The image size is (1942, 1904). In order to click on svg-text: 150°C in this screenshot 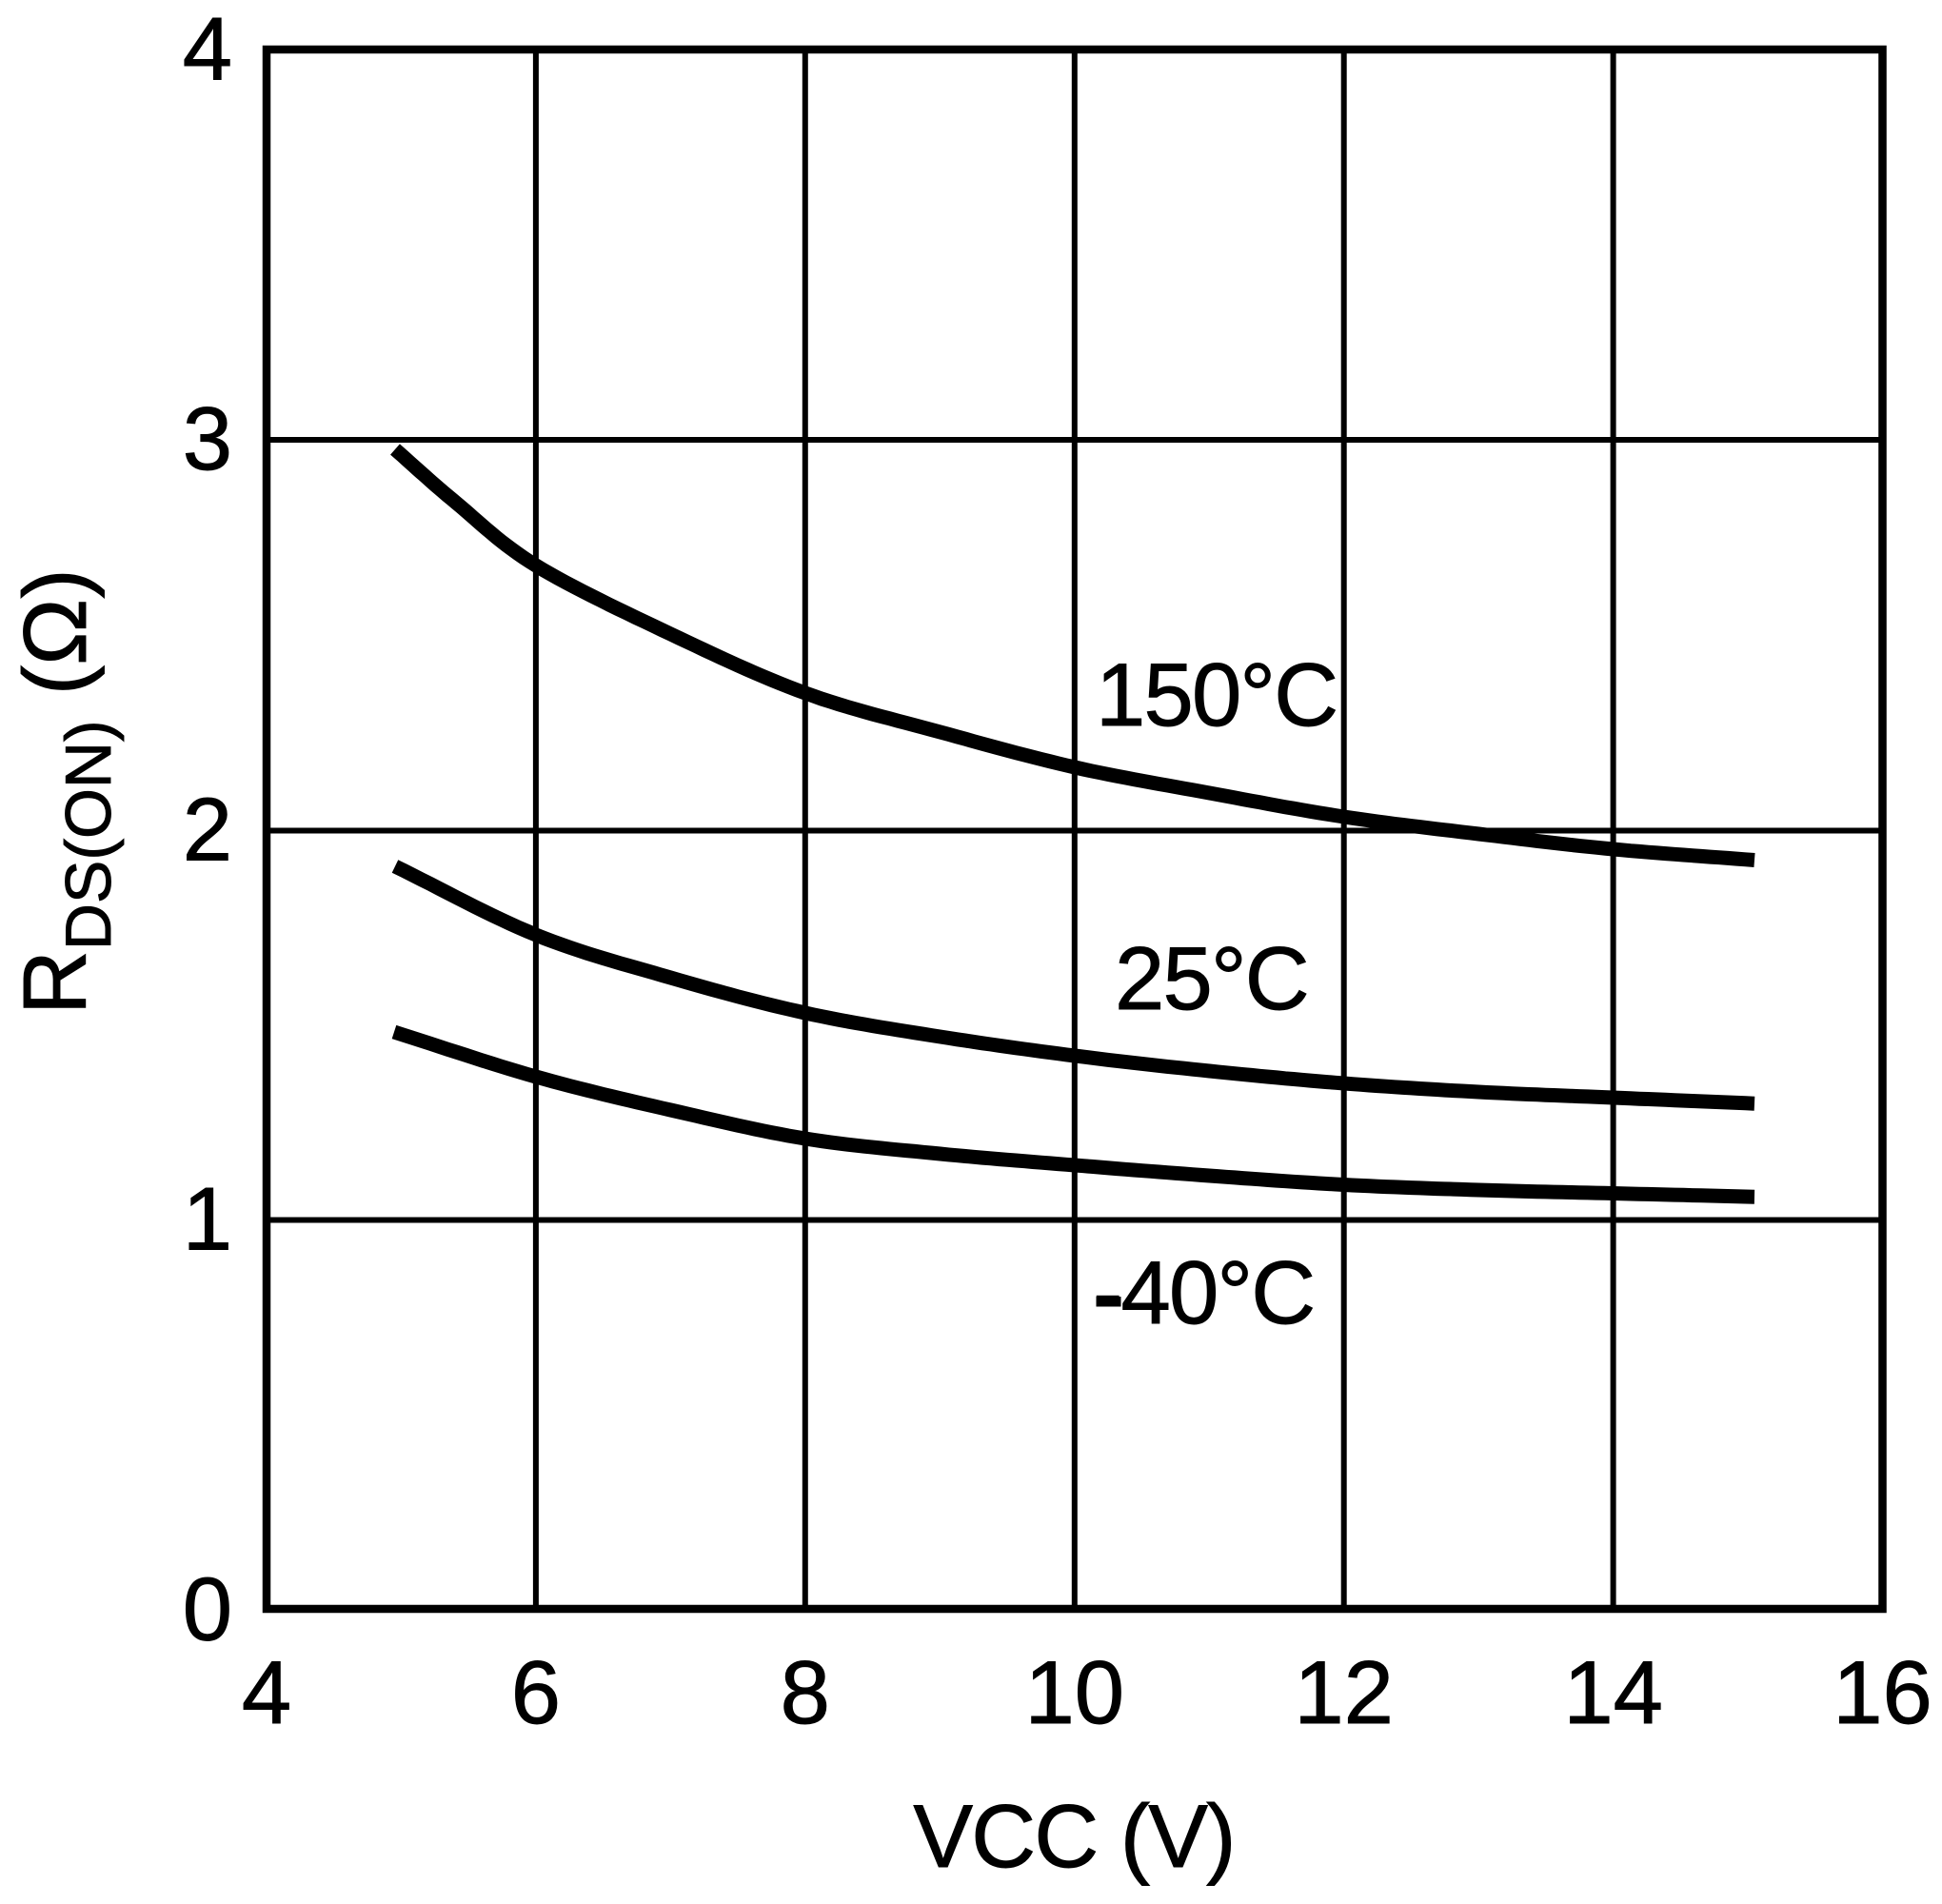, I will do `click(1216, 694)`.